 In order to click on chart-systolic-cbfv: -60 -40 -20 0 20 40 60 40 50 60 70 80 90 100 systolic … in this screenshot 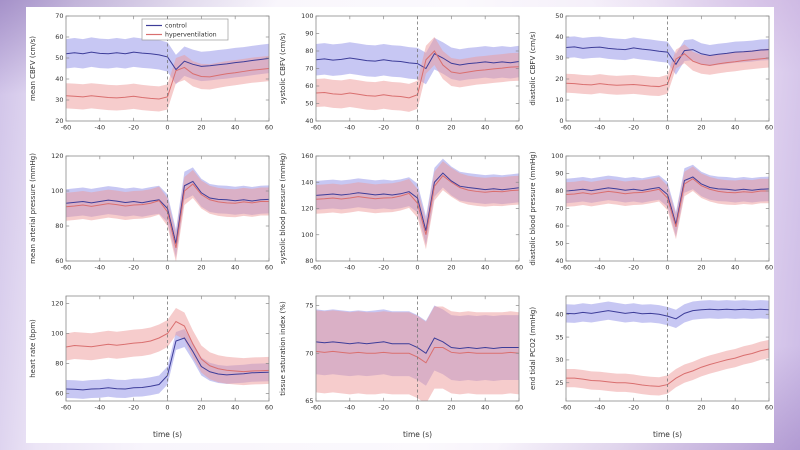, I will do `click(401, 80)`.